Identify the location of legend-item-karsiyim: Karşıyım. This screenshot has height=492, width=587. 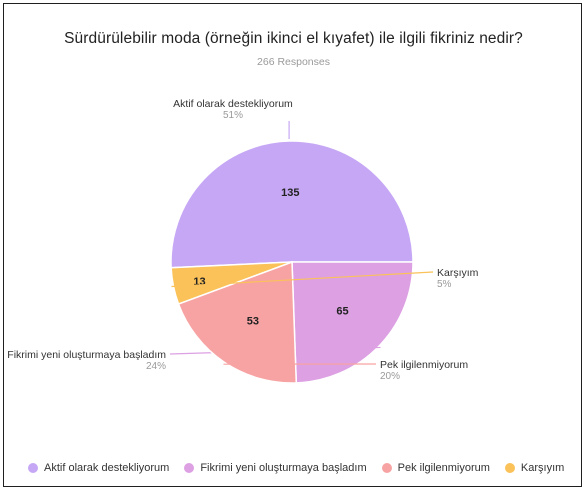
(534, 468).